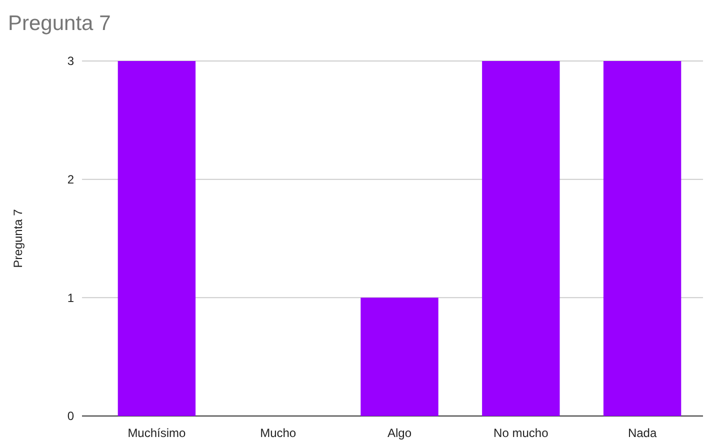 The width and height of the screenshot is (721, 440). Describe the element at coordinates (278, 433) in the screenshot. I see `x-tick-label: Mucho` at that location.